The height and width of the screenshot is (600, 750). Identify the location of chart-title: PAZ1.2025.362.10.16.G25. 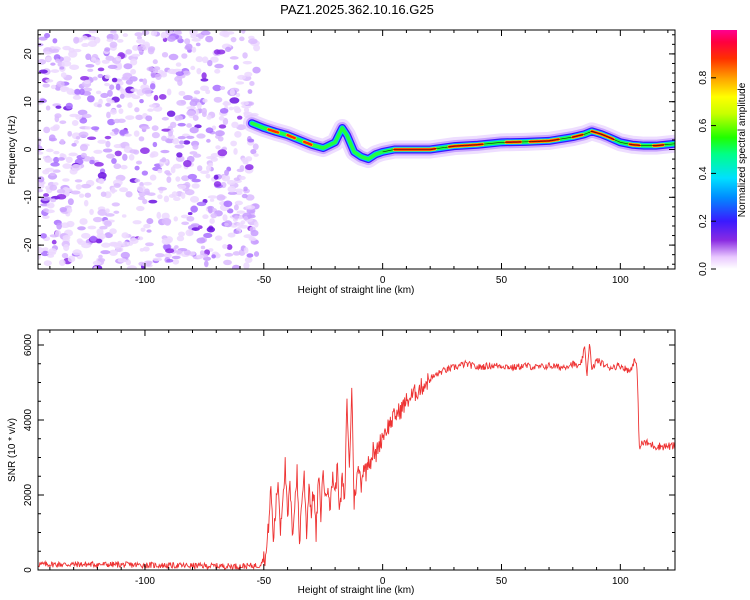
(357, 9).